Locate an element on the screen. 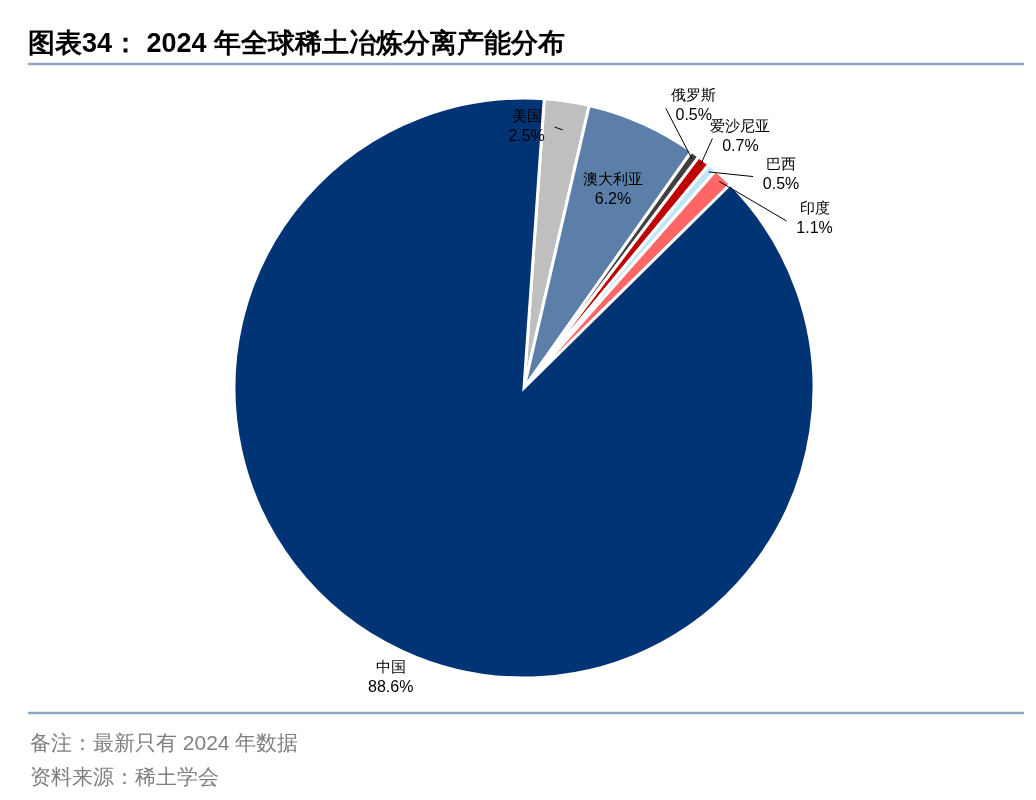  slice-label: 巴西 is located at coordinates (781, 163).